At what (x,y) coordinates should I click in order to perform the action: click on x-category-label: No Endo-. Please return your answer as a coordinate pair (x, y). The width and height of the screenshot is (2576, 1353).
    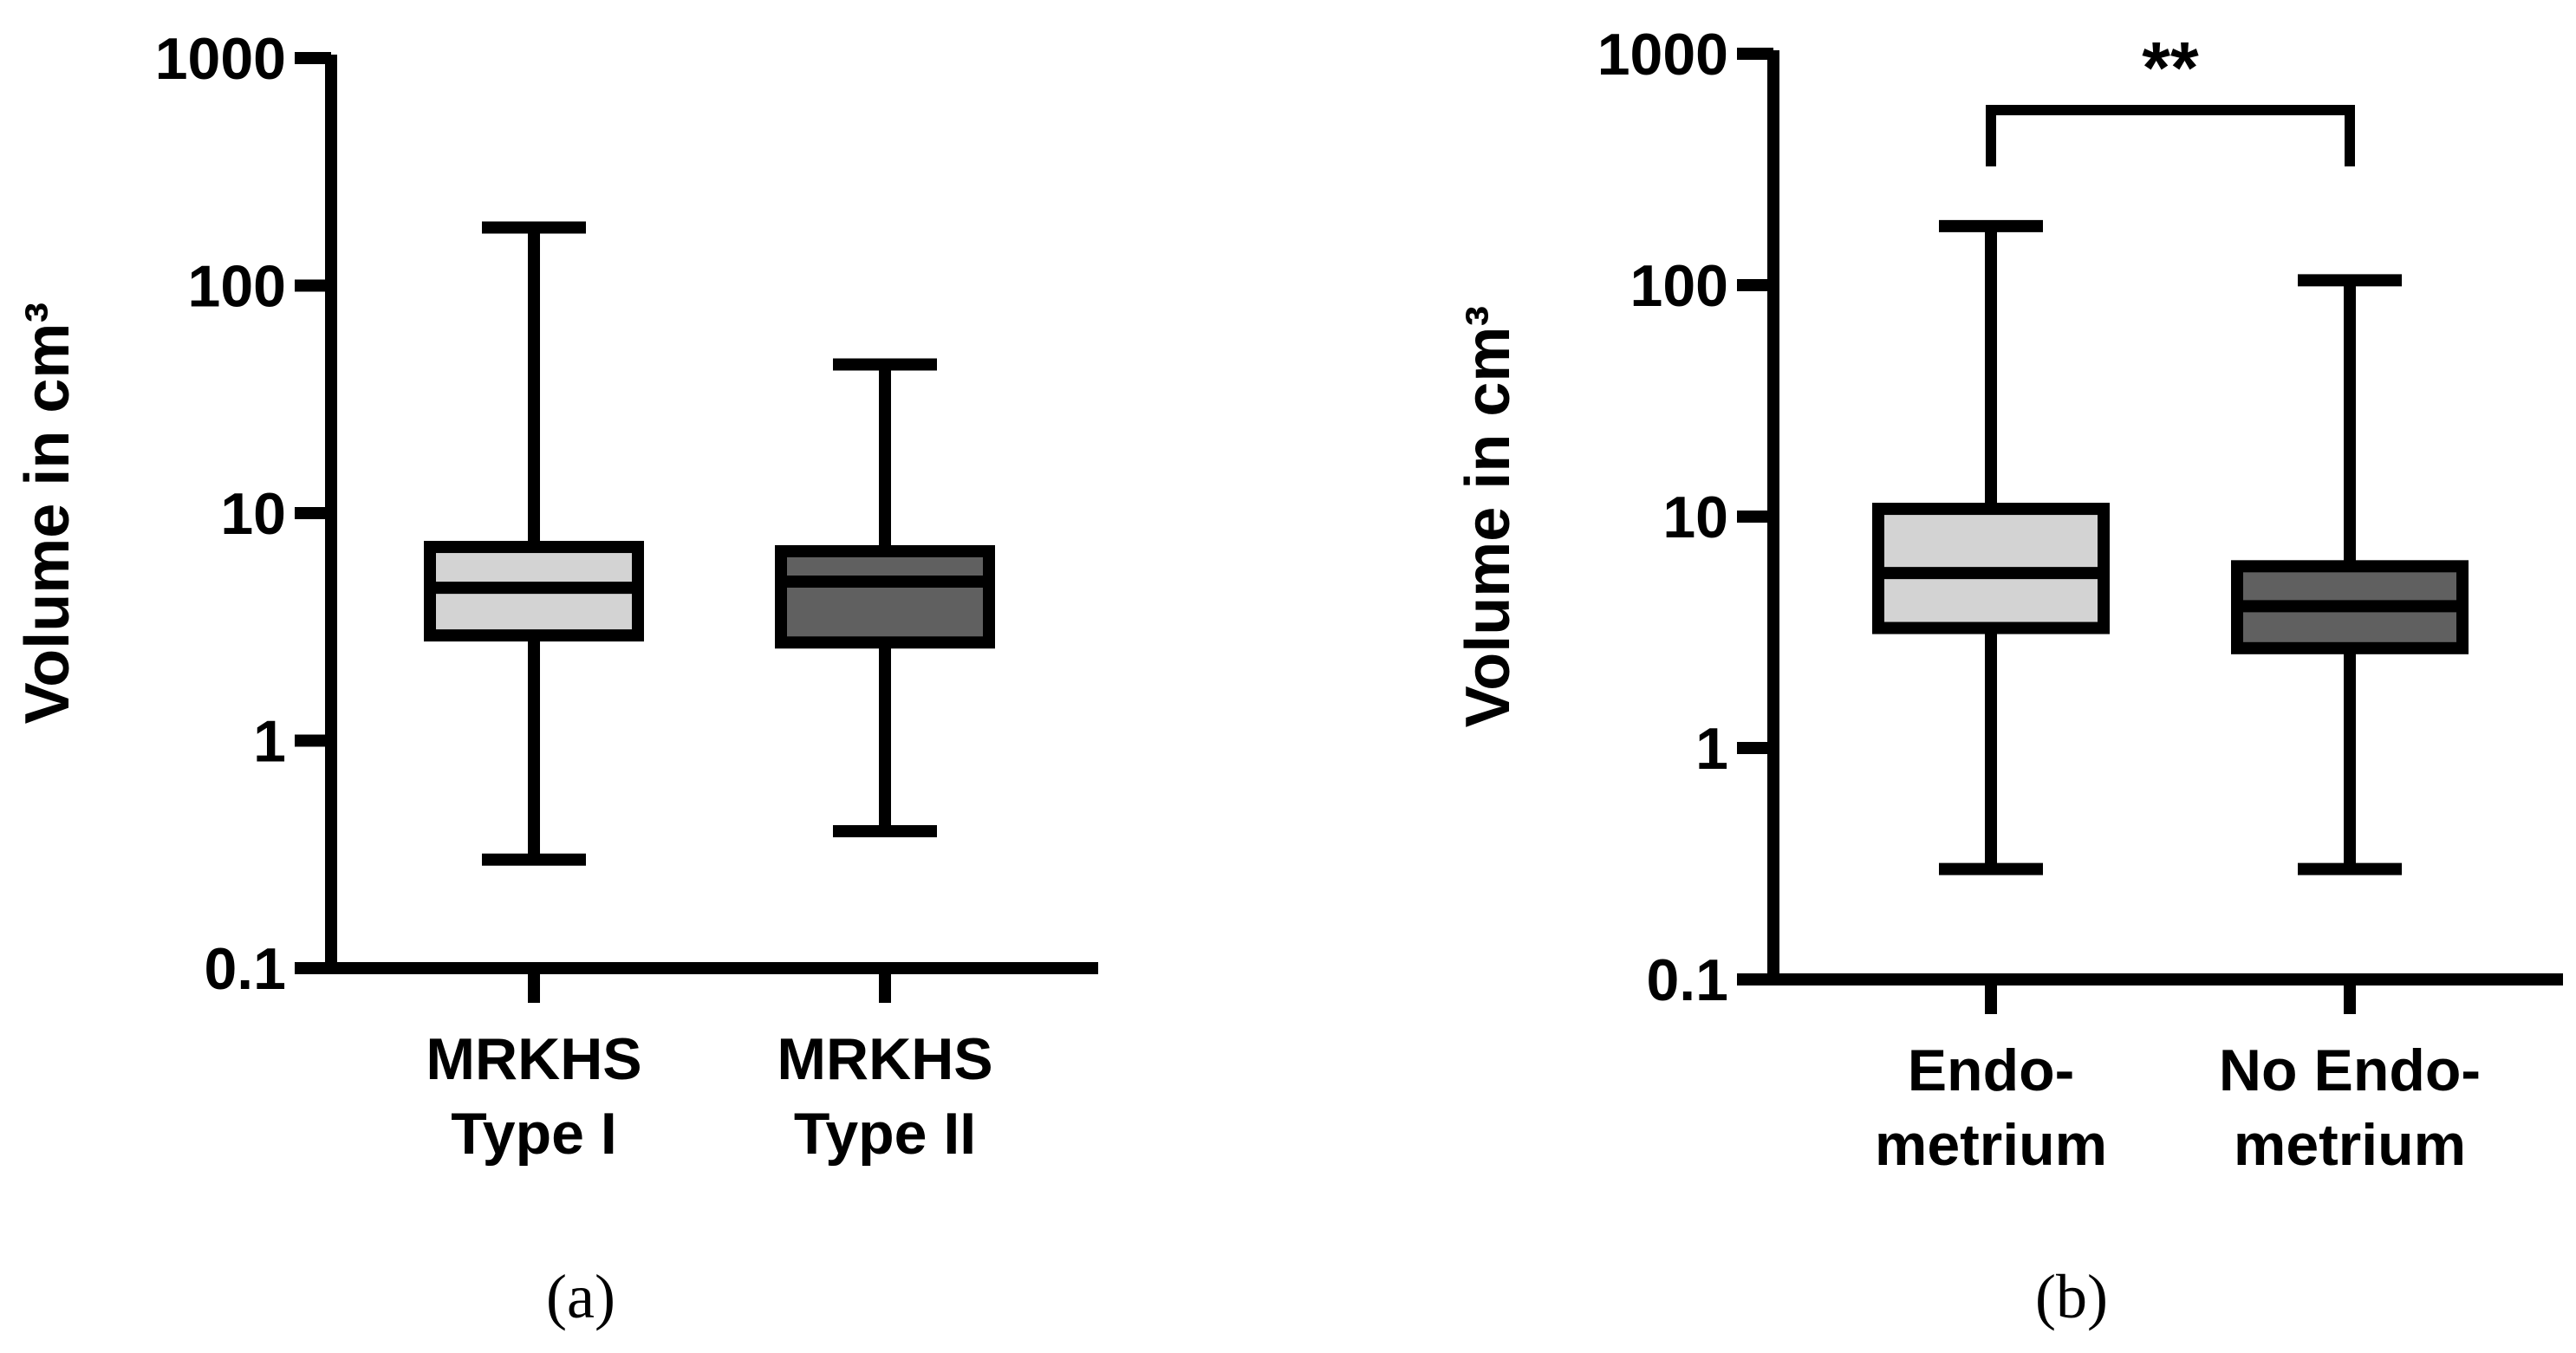
    Looking at the image, I should click on (2350, 1071).